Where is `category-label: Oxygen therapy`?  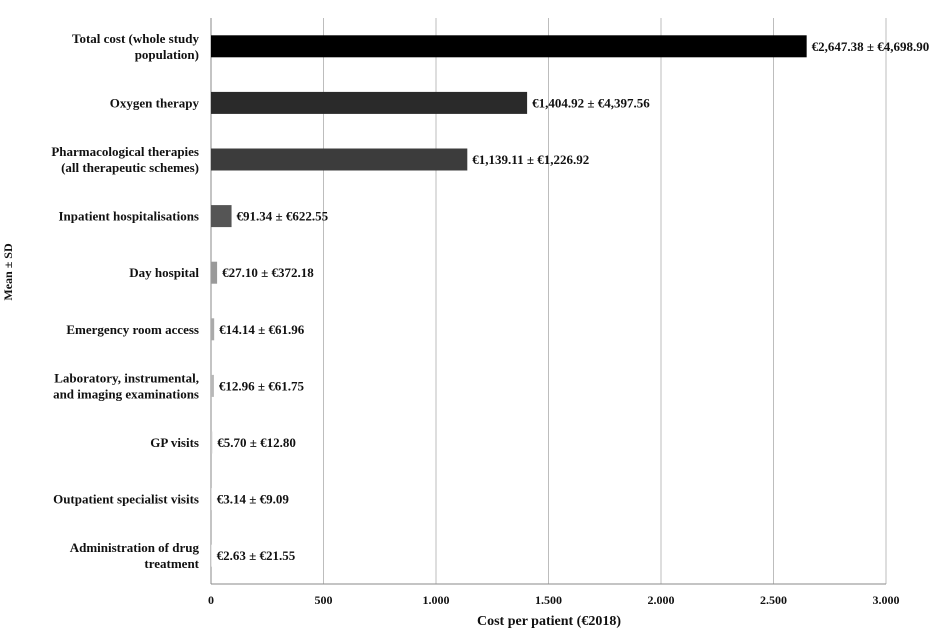 category-label: Oxygen therapy is located at coordinates (155, 102).